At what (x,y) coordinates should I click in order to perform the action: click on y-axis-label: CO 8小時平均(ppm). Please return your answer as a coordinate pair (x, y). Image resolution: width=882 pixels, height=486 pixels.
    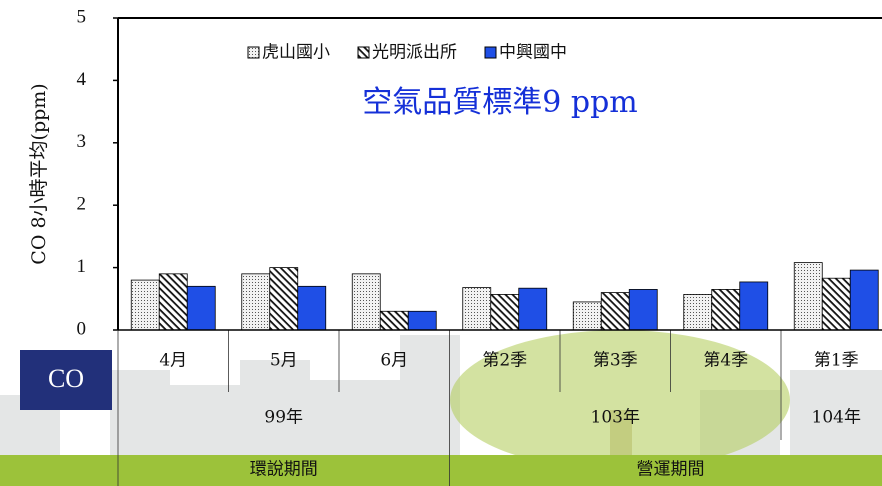
    Looking at the image, I should click on (39, 173).